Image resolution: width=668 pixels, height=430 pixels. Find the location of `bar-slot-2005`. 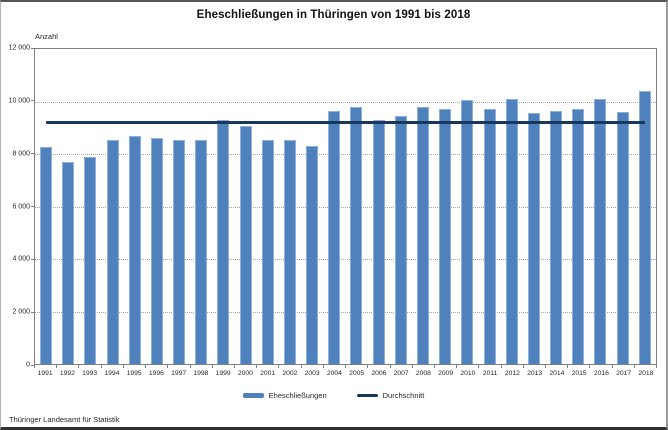

bar-slot-2005 is located at coordinates (356, 206).